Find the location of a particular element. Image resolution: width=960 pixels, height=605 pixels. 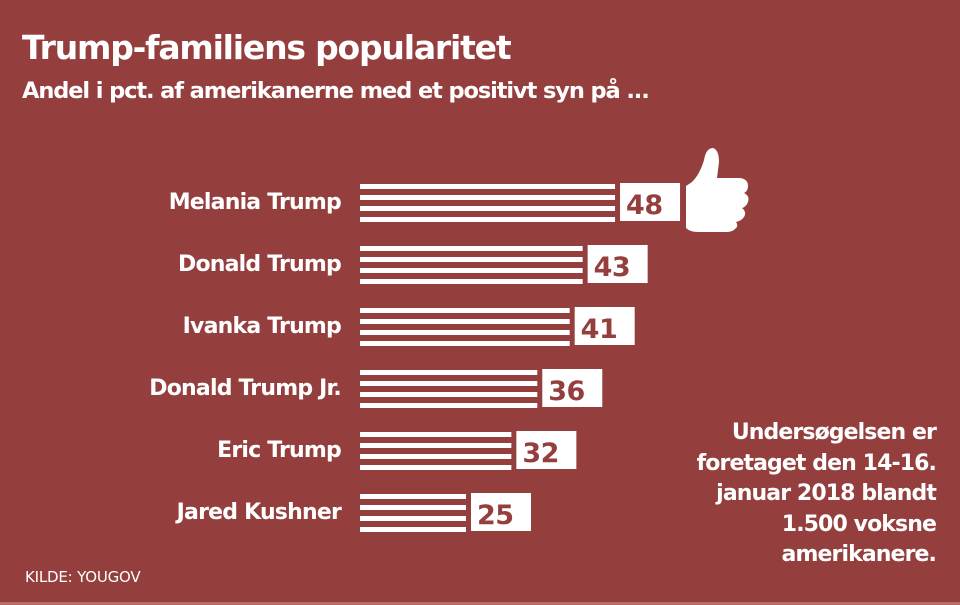

note-line: januar 2018 blandt is located at coordinates (826, 493).